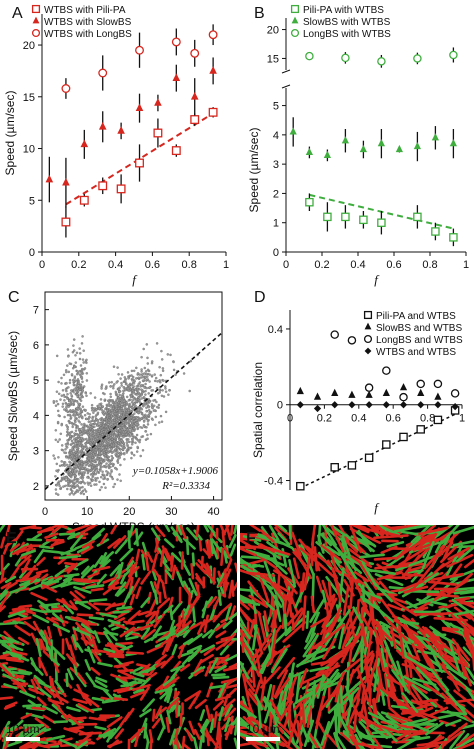  I want to click on panel-b-legend-label: LongBS with WTBS, so click(347, 34).